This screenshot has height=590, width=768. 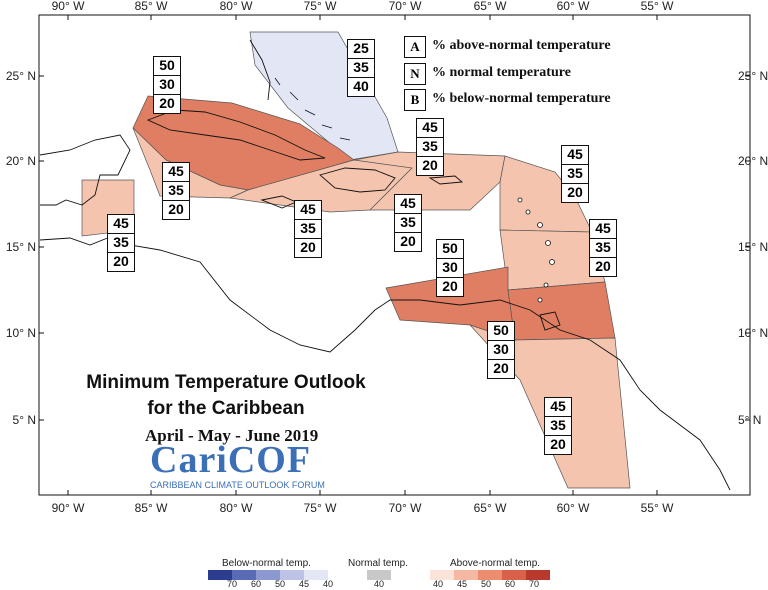 What do you see at coordinates (753, 161) in the screenshot?
I see `lat-label-right: 20° N` at bounding box center [753, 161].